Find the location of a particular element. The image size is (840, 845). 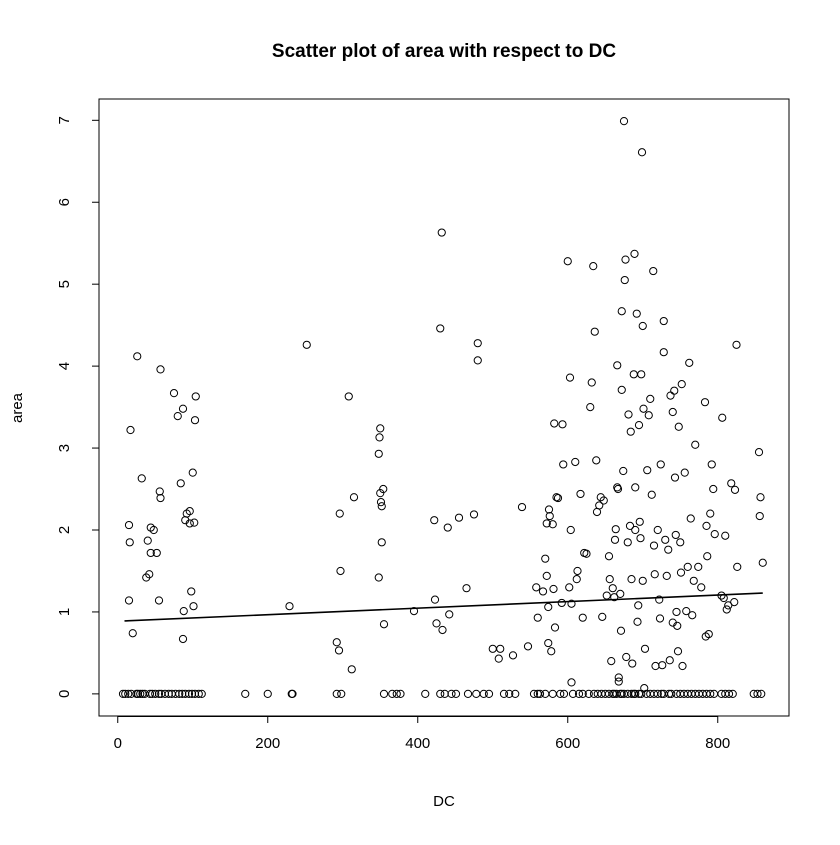

y-tick-label: 5 is located at coordinates (64, 284).